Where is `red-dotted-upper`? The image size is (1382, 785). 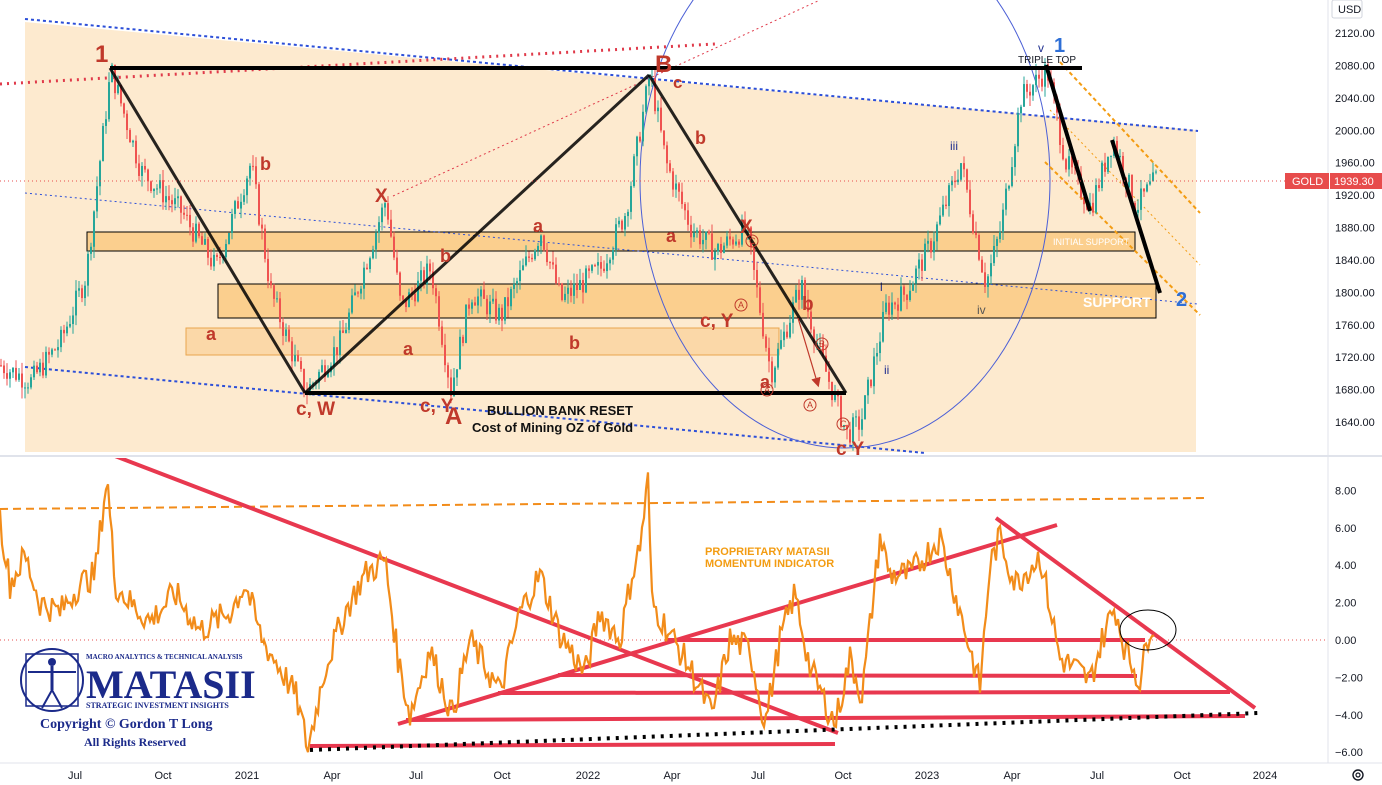
red-dotted-upper is located at coordinates (358, 64).